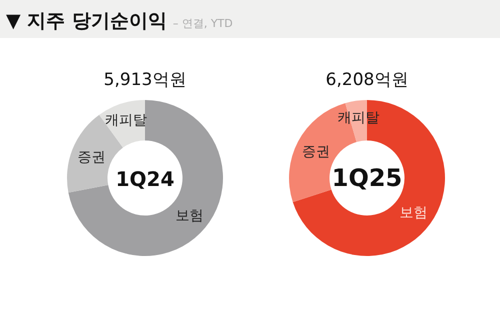  I want to click on chart-title: 5,913억원, so click(145, 80).